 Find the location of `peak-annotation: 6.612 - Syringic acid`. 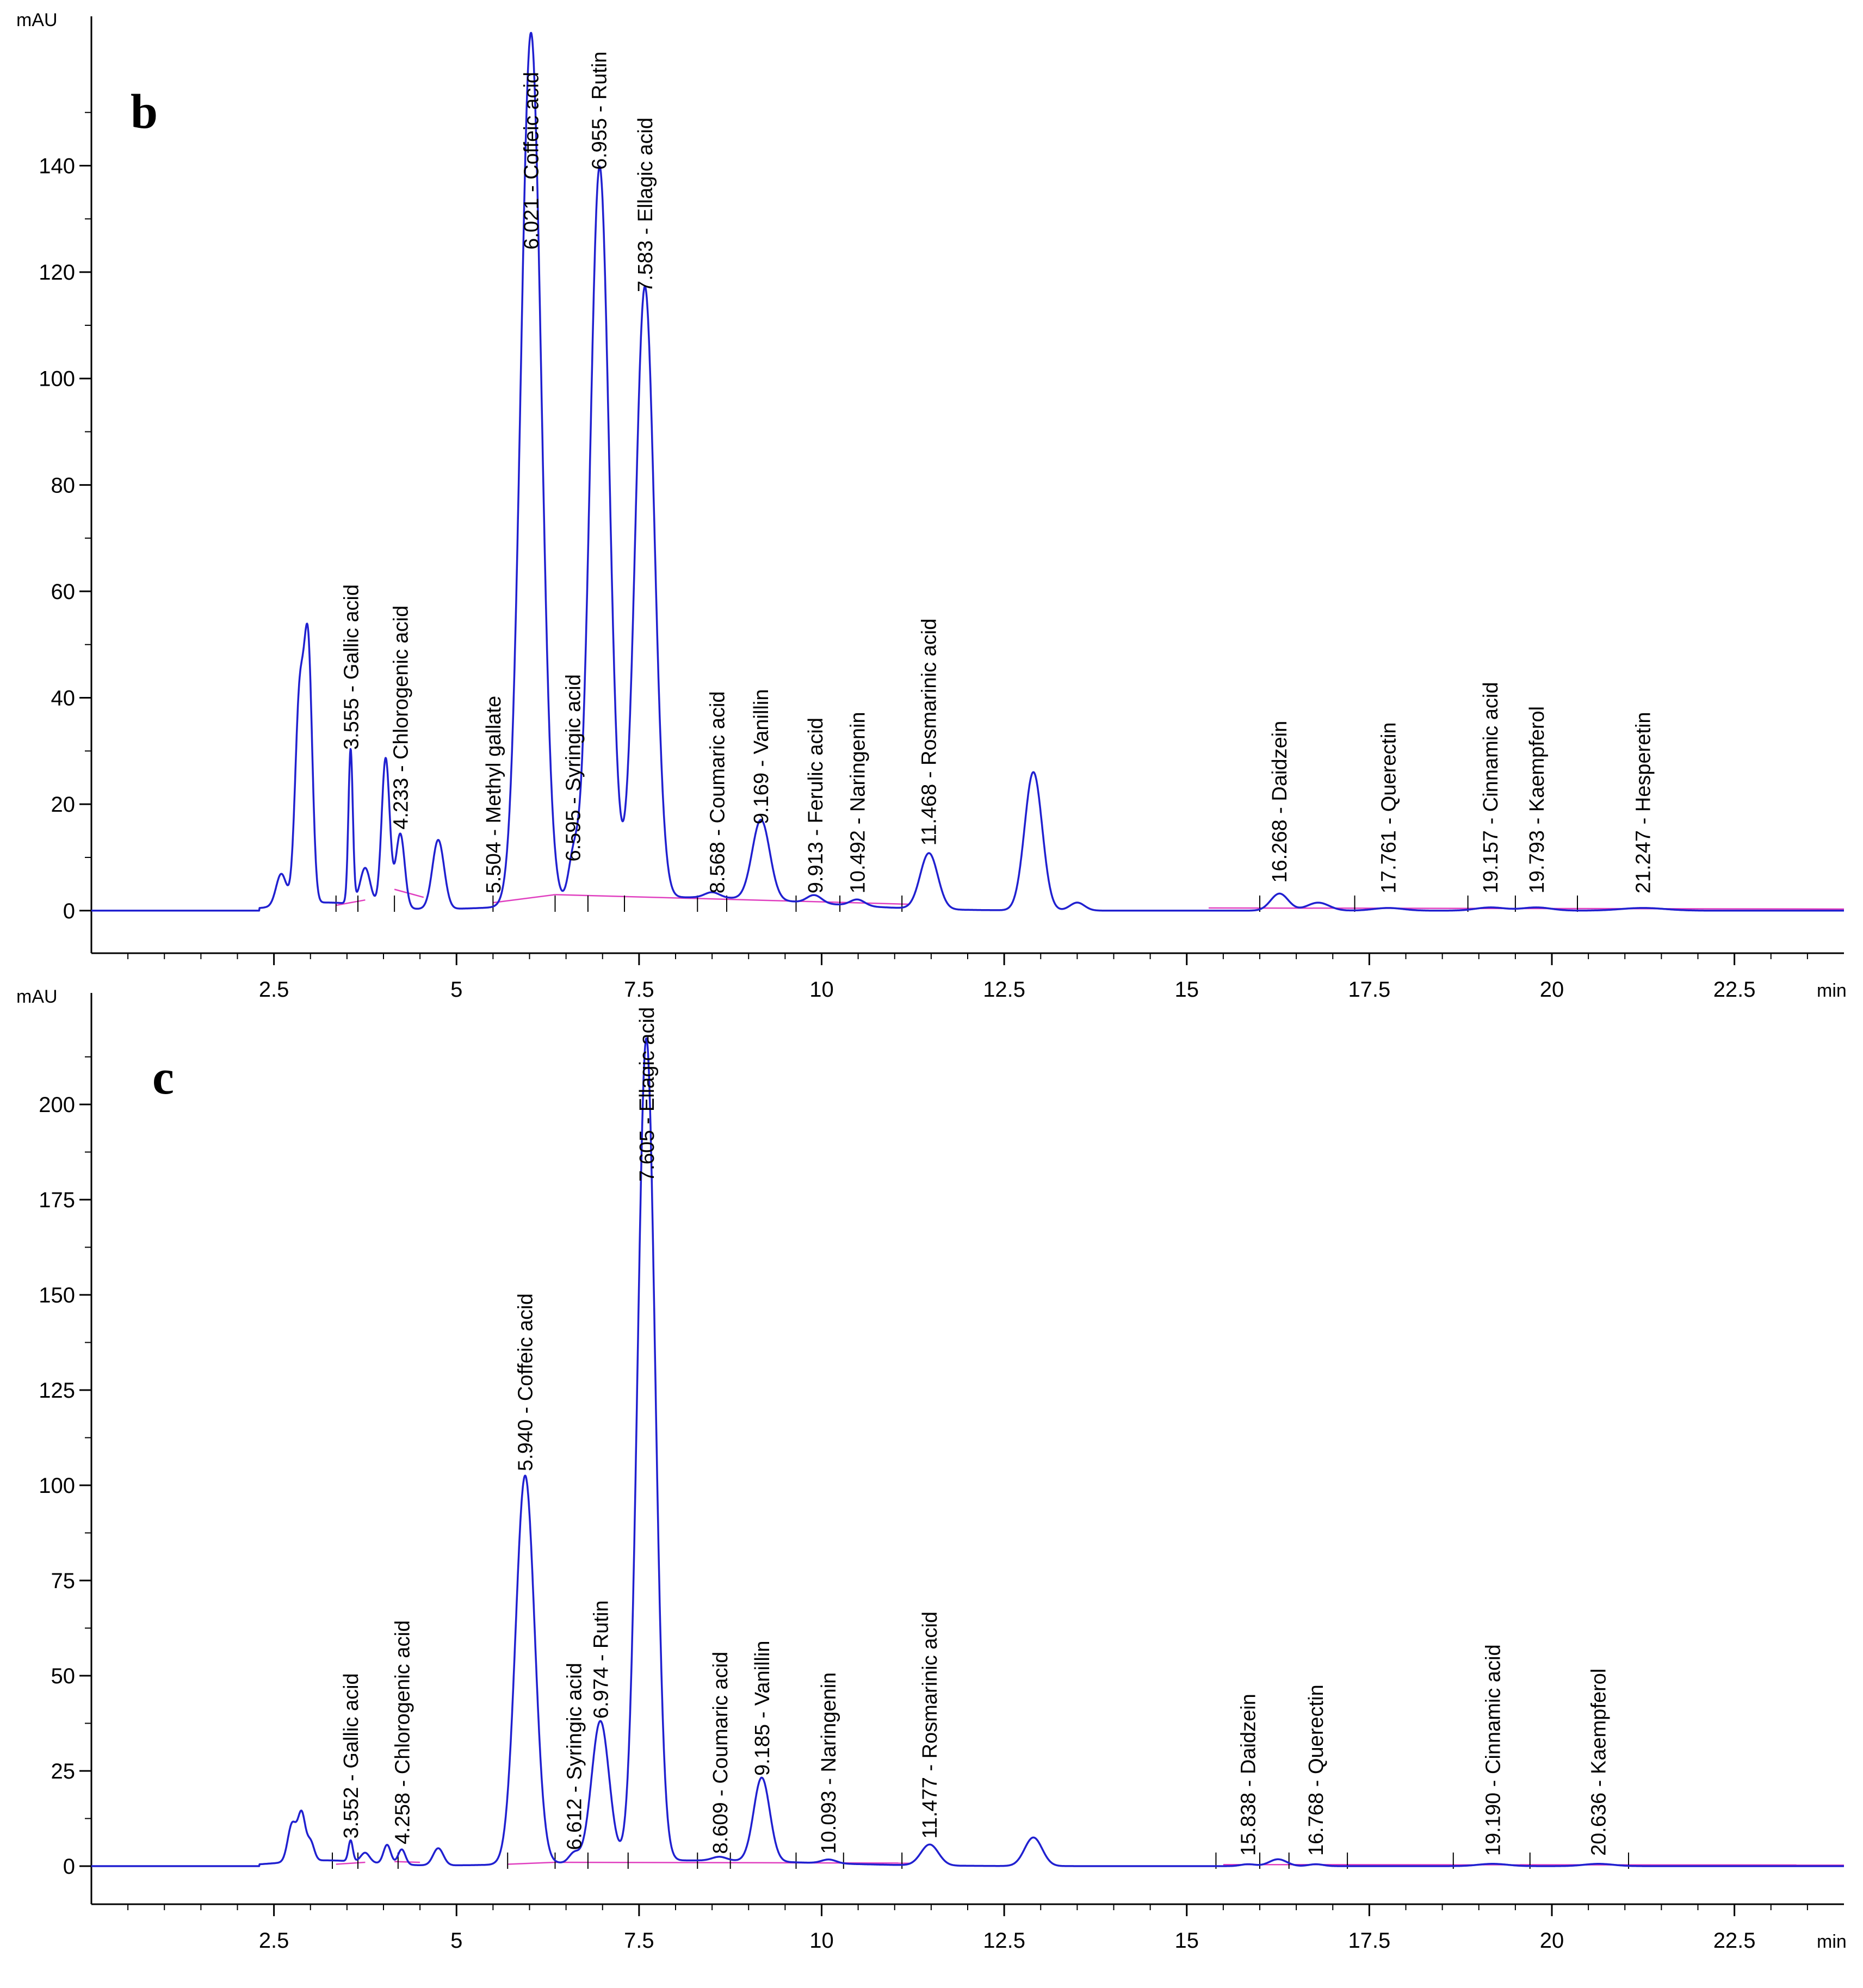

peak-annotation: 6.612 - Syringic acid is located at coordinates (575, 1757).